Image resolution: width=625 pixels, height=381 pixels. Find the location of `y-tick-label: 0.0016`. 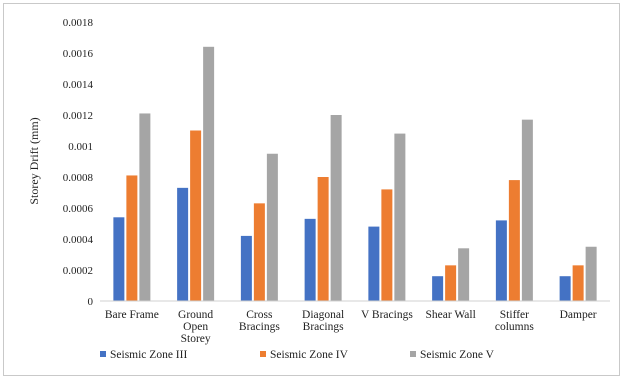

y-tick-label: 0.0016 is located at coordinates (78, 54).